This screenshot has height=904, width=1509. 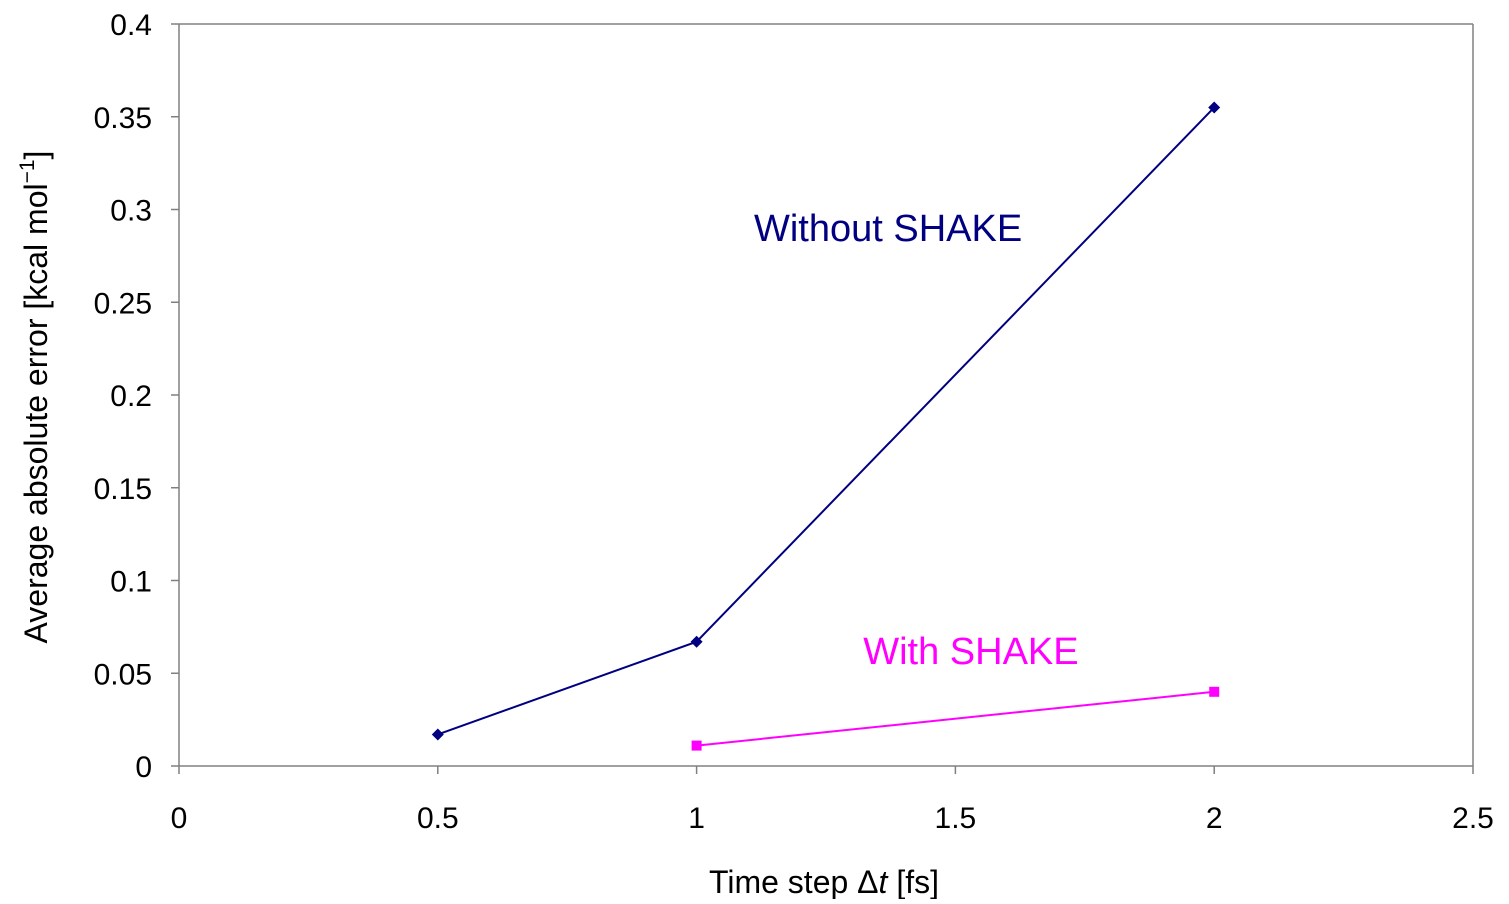 What do you see at coordinates (888, 229) in the screenshot?
I see `series-annotation-0: Without SHAKE` at bounding box center [888, 229].